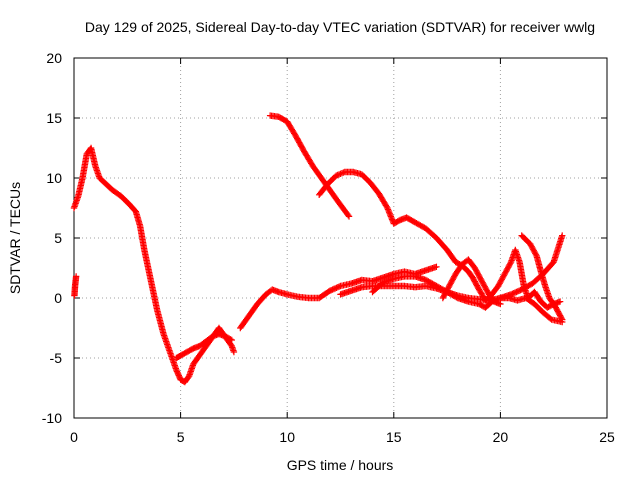 The image size is (640, 480). Describe the element at coordinates (340, 465) in the screenshot. I see `x-axis-label: GPS time / hours` at that location.